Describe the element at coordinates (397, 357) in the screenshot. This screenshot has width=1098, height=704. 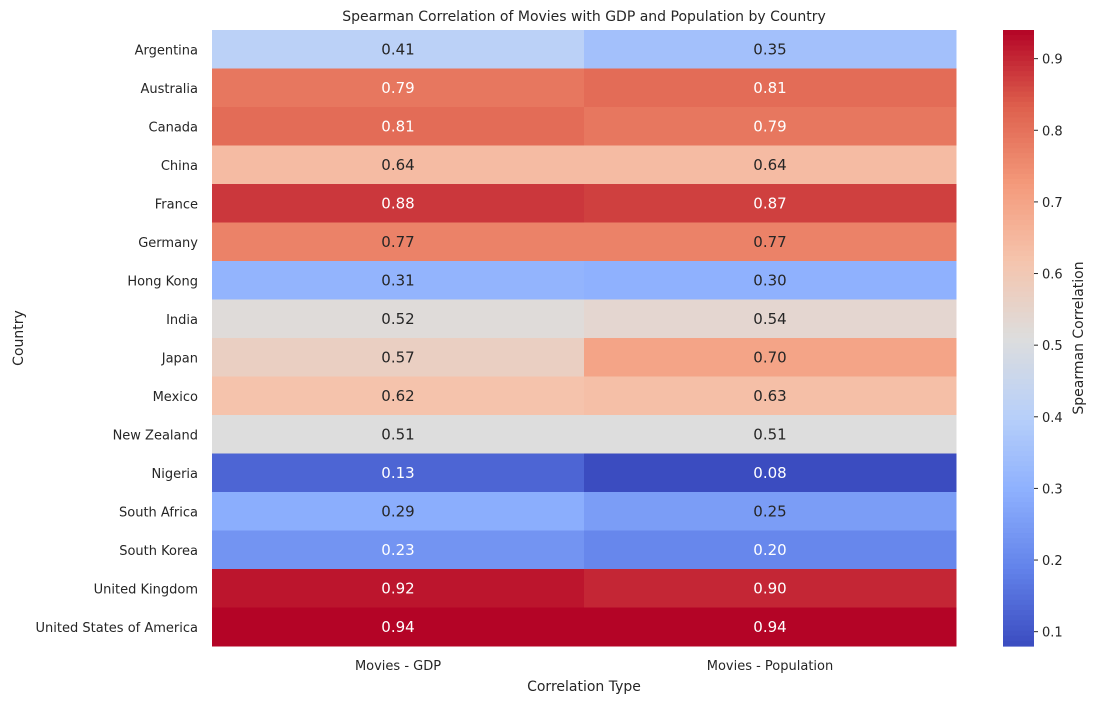
I see `cell-label-japan-movies-gdp: 0.57` at that location.